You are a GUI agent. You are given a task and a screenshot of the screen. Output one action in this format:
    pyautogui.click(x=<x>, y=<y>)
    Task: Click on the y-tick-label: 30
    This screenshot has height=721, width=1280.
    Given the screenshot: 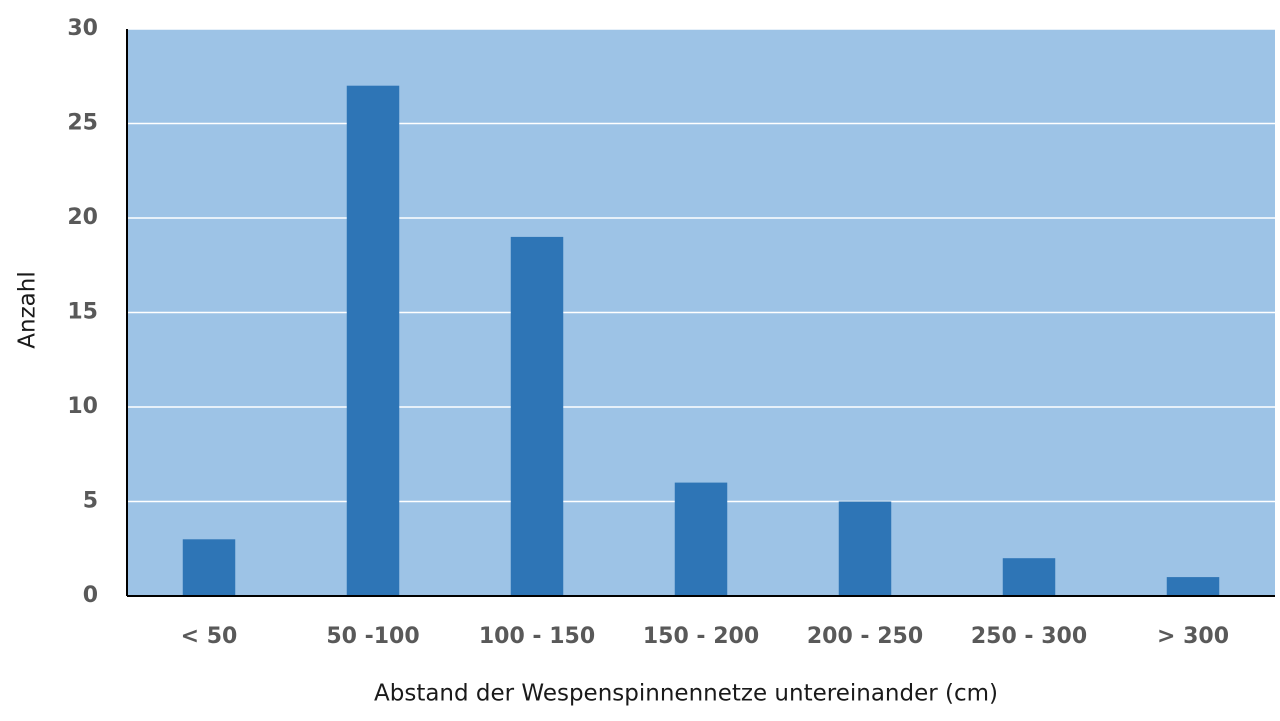 What is the action you would take?
    pyautogui.click(x=82, y=28)
    